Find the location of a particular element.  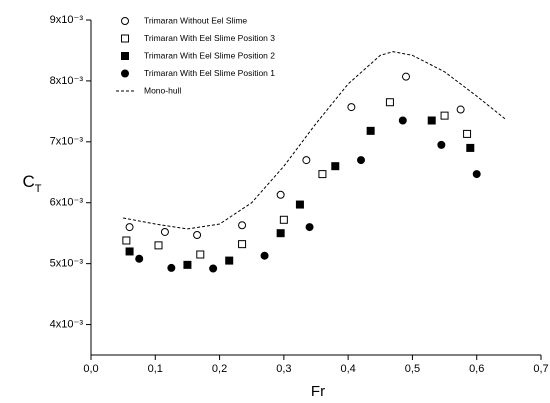

x-tick-label: 0,1 is located at coordinates (155, 369).